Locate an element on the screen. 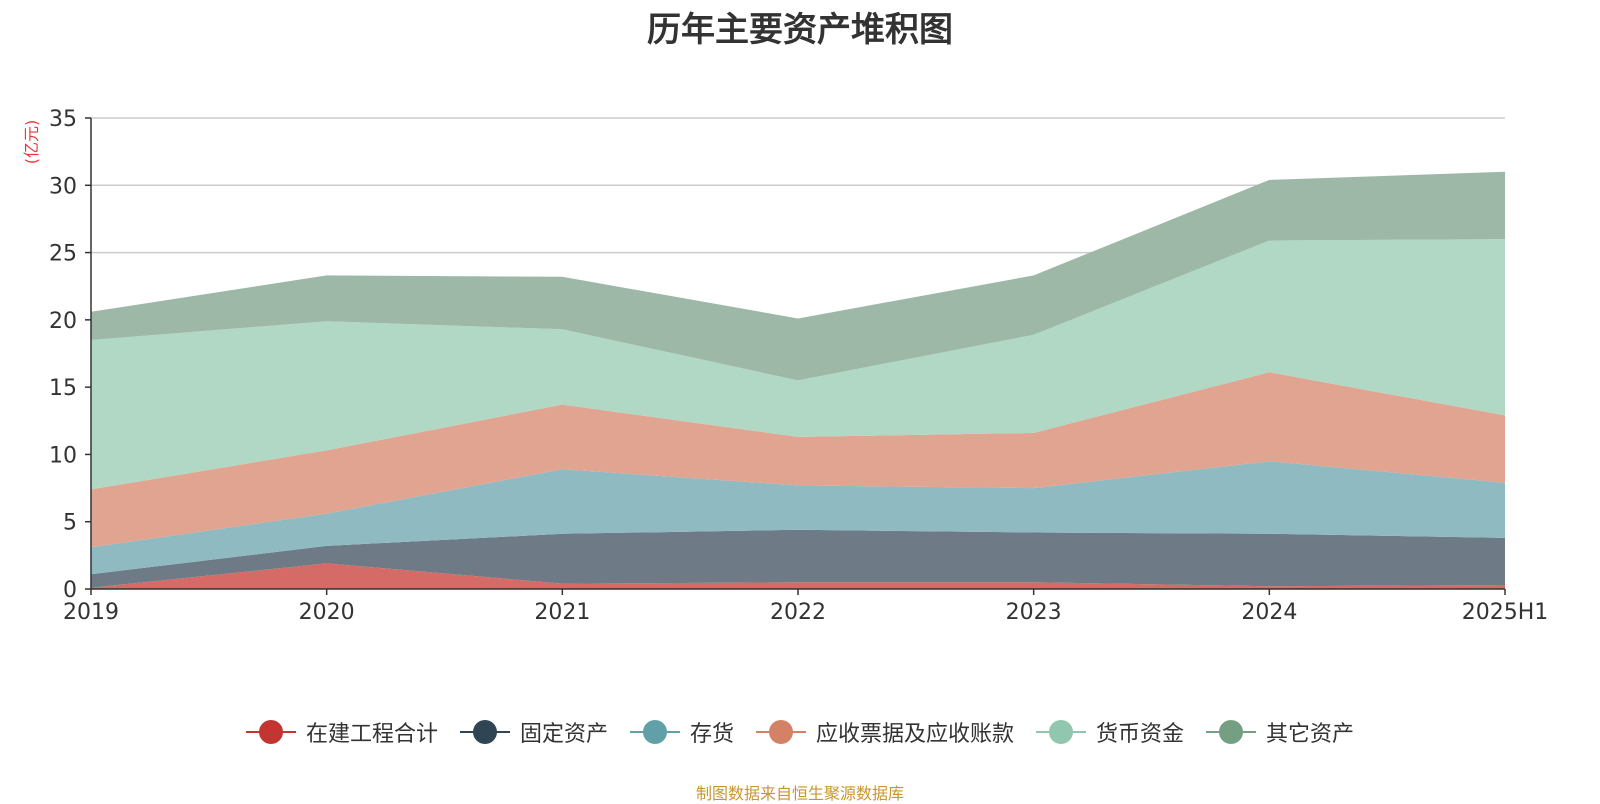 The image size is (1600, 804). legend-label: 固定资产 is located at coordinates (563, 734).